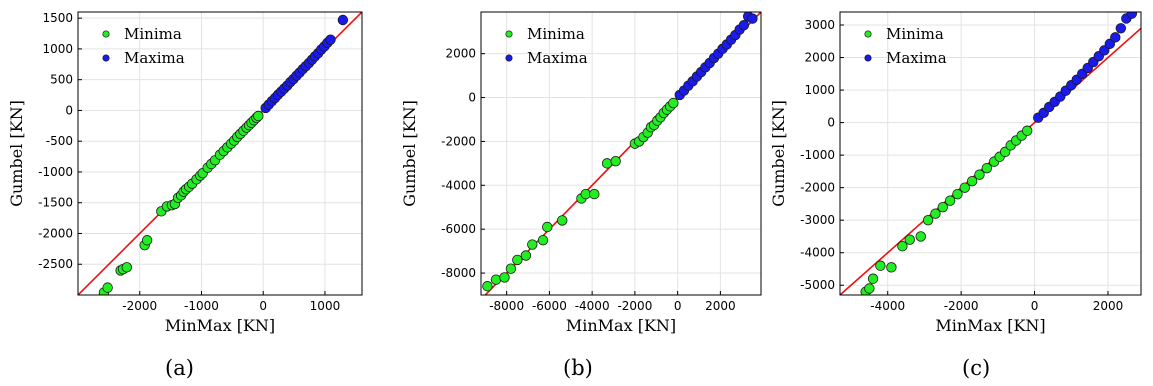 The width and height of the screenshot is (1153, 386). What do you see at coordinates (61, 80) in the screenshot?
I see `y-tick-label: 500` at bounding box center [61, 80].